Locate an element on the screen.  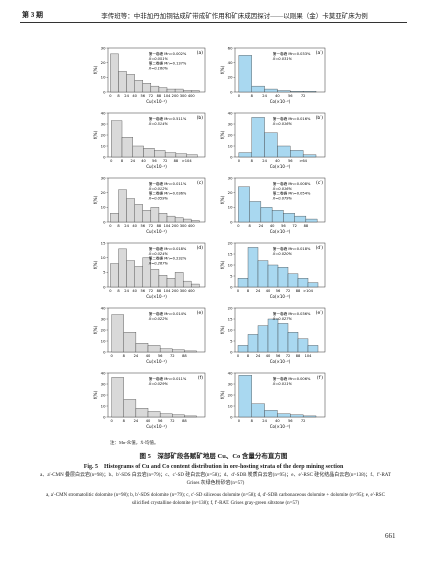
y-tick-label: 15 is located at coordinates (230, 253).